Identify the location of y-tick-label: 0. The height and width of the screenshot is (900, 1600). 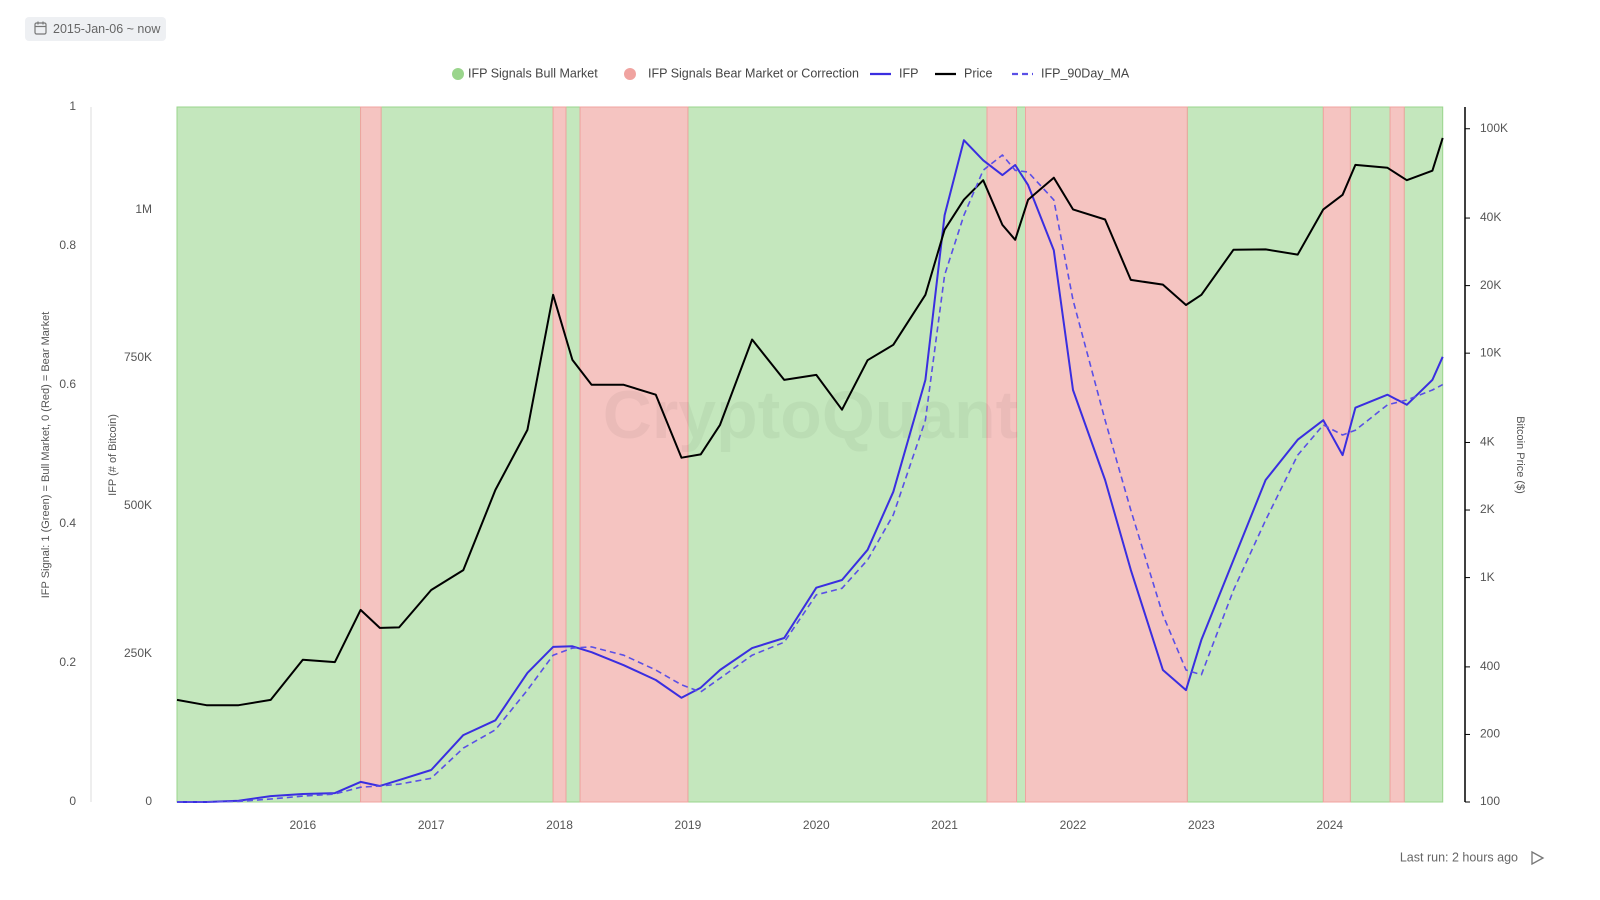
(72, 801).